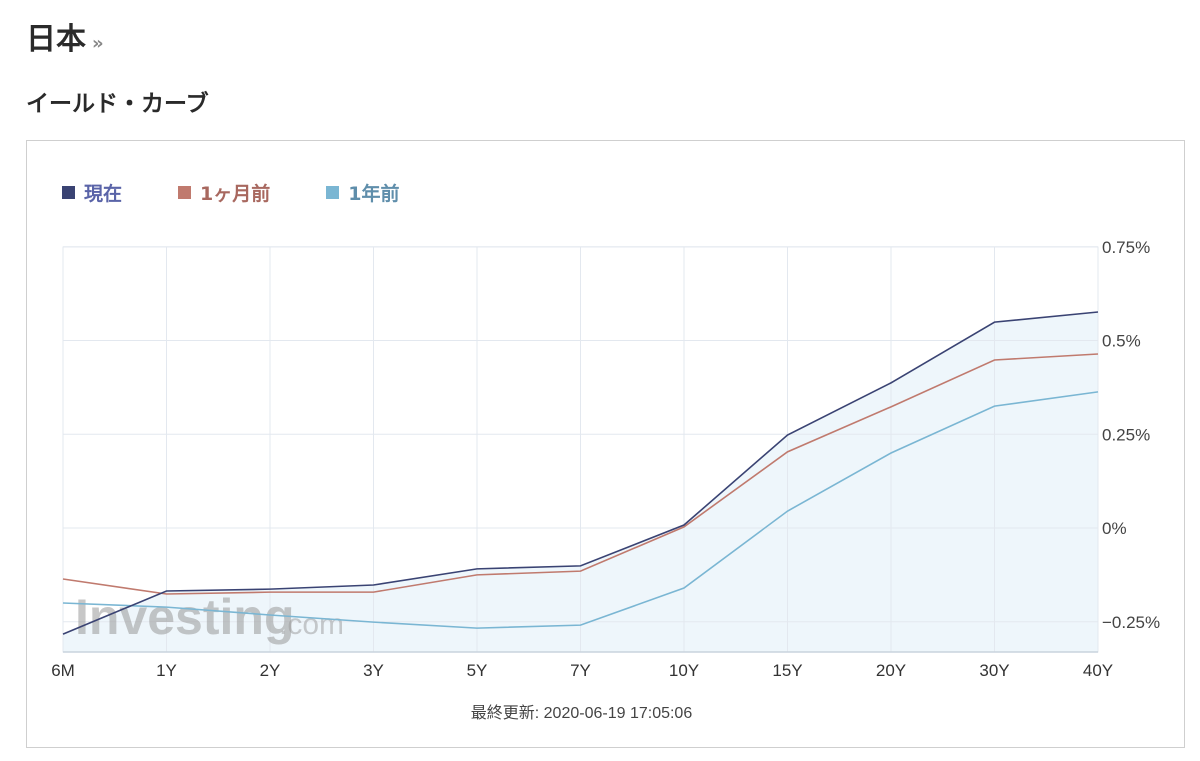 This screenshot has height=761, width=1200. I want to click on x-tick-label: 6M, so click(63, 670).